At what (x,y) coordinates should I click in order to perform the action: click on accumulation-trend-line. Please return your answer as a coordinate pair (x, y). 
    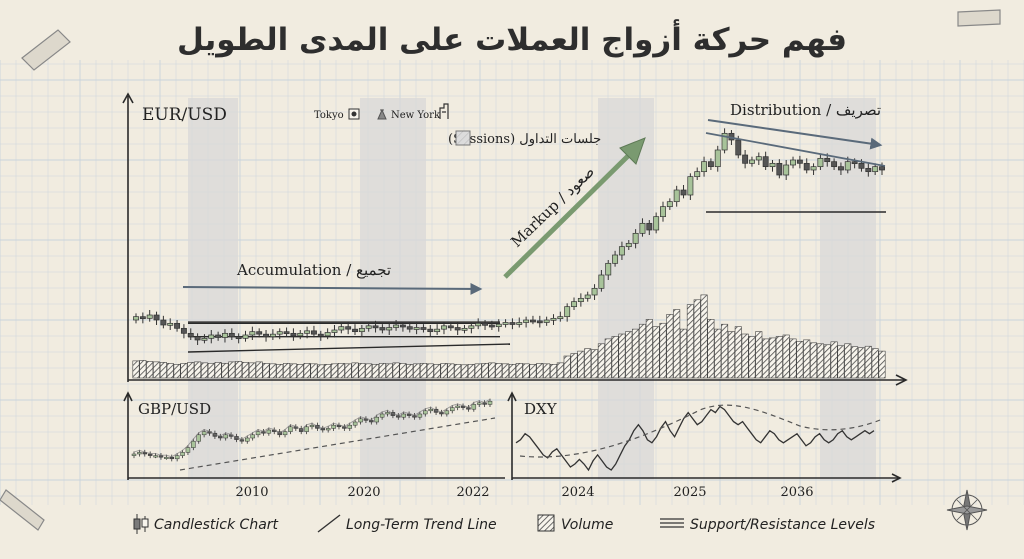
    Looking at the image, I should click on (349, 348).